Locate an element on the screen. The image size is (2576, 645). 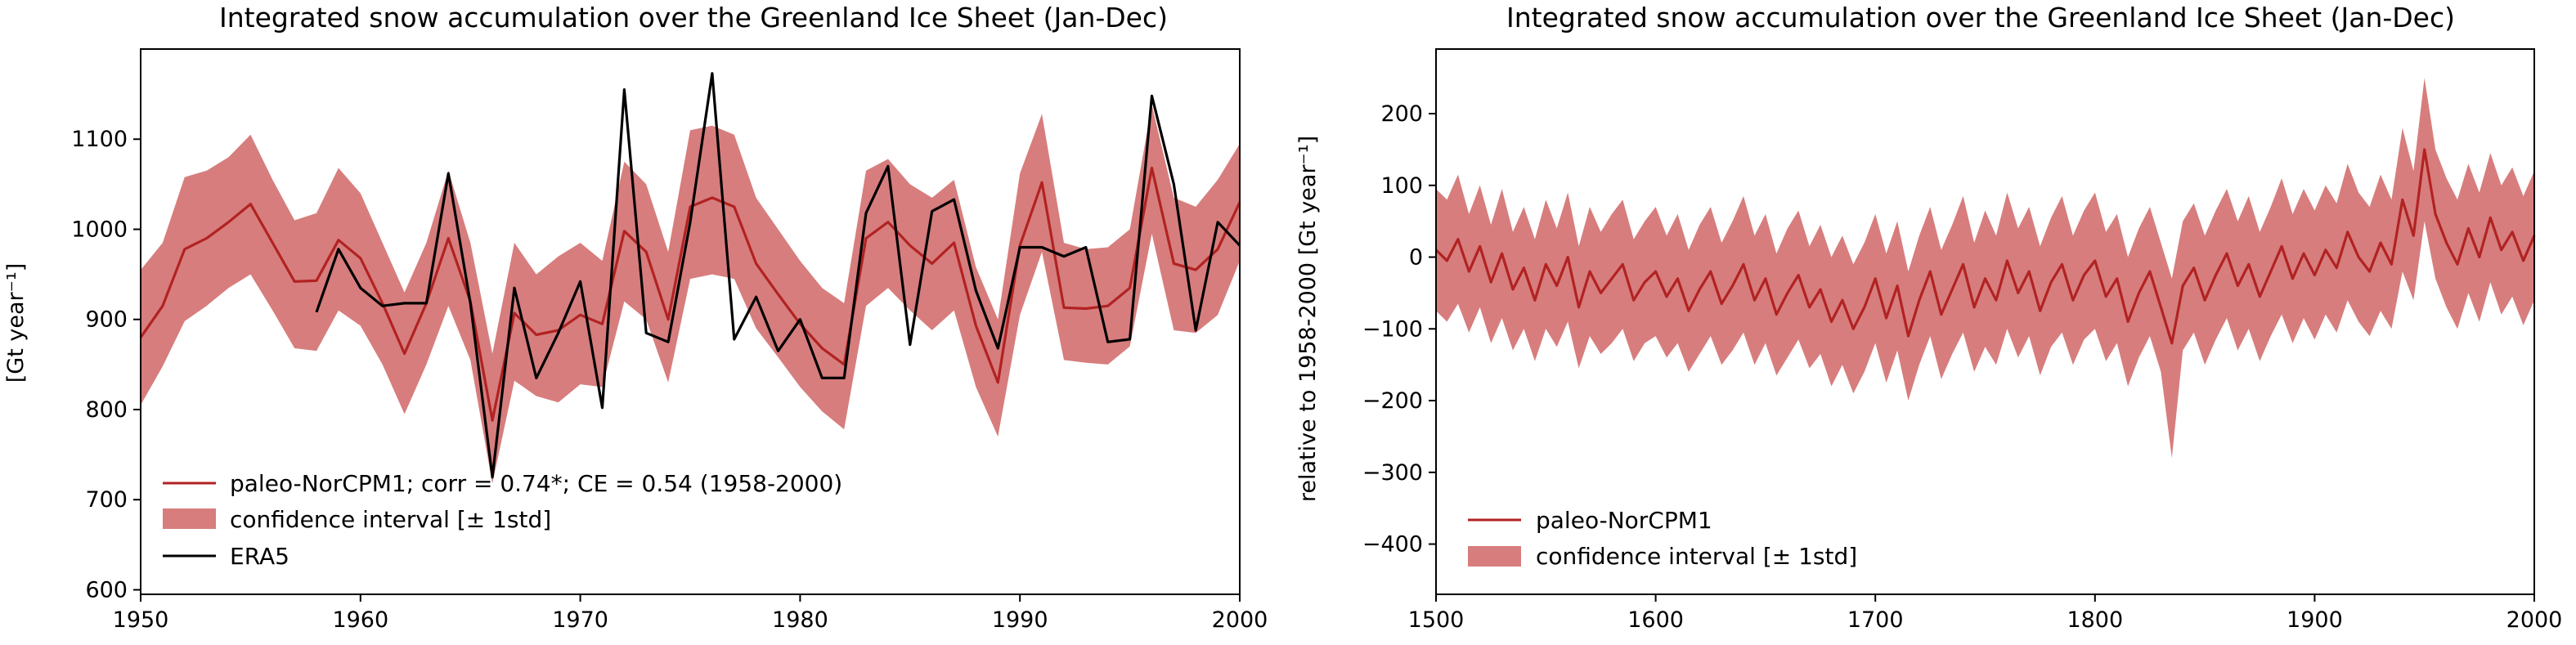
left-legend-band-label: confidence interval [± 1std] is located at coordinates (391, 519).